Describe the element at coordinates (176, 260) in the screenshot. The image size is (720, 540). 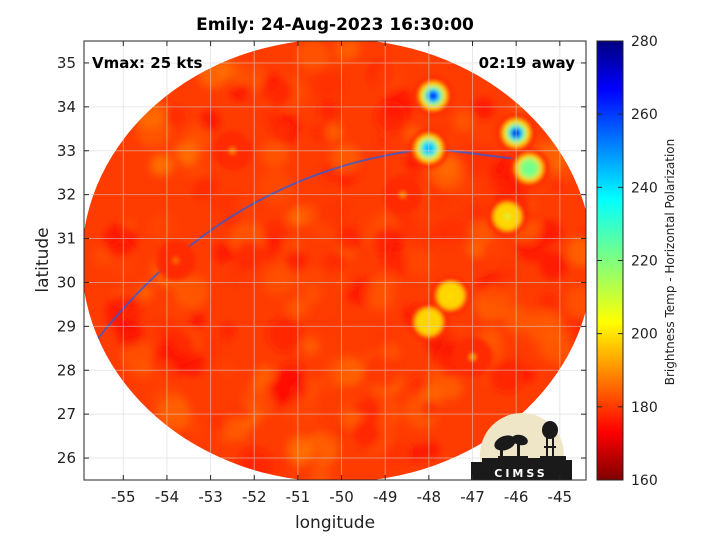
I see `feature-core` at that location.